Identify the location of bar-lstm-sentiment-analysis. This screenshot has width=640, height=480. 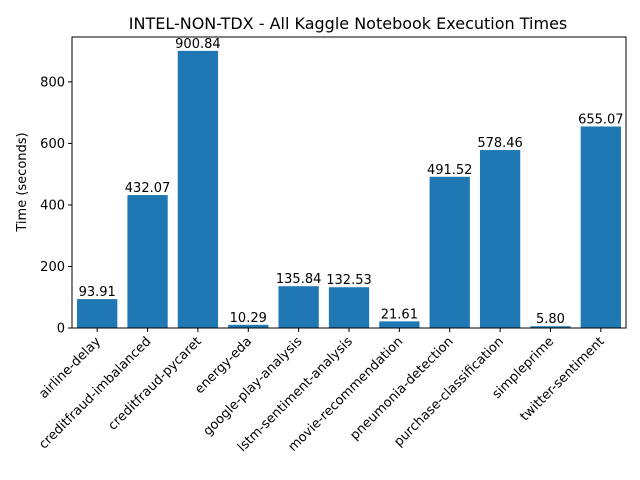
(349, 307).